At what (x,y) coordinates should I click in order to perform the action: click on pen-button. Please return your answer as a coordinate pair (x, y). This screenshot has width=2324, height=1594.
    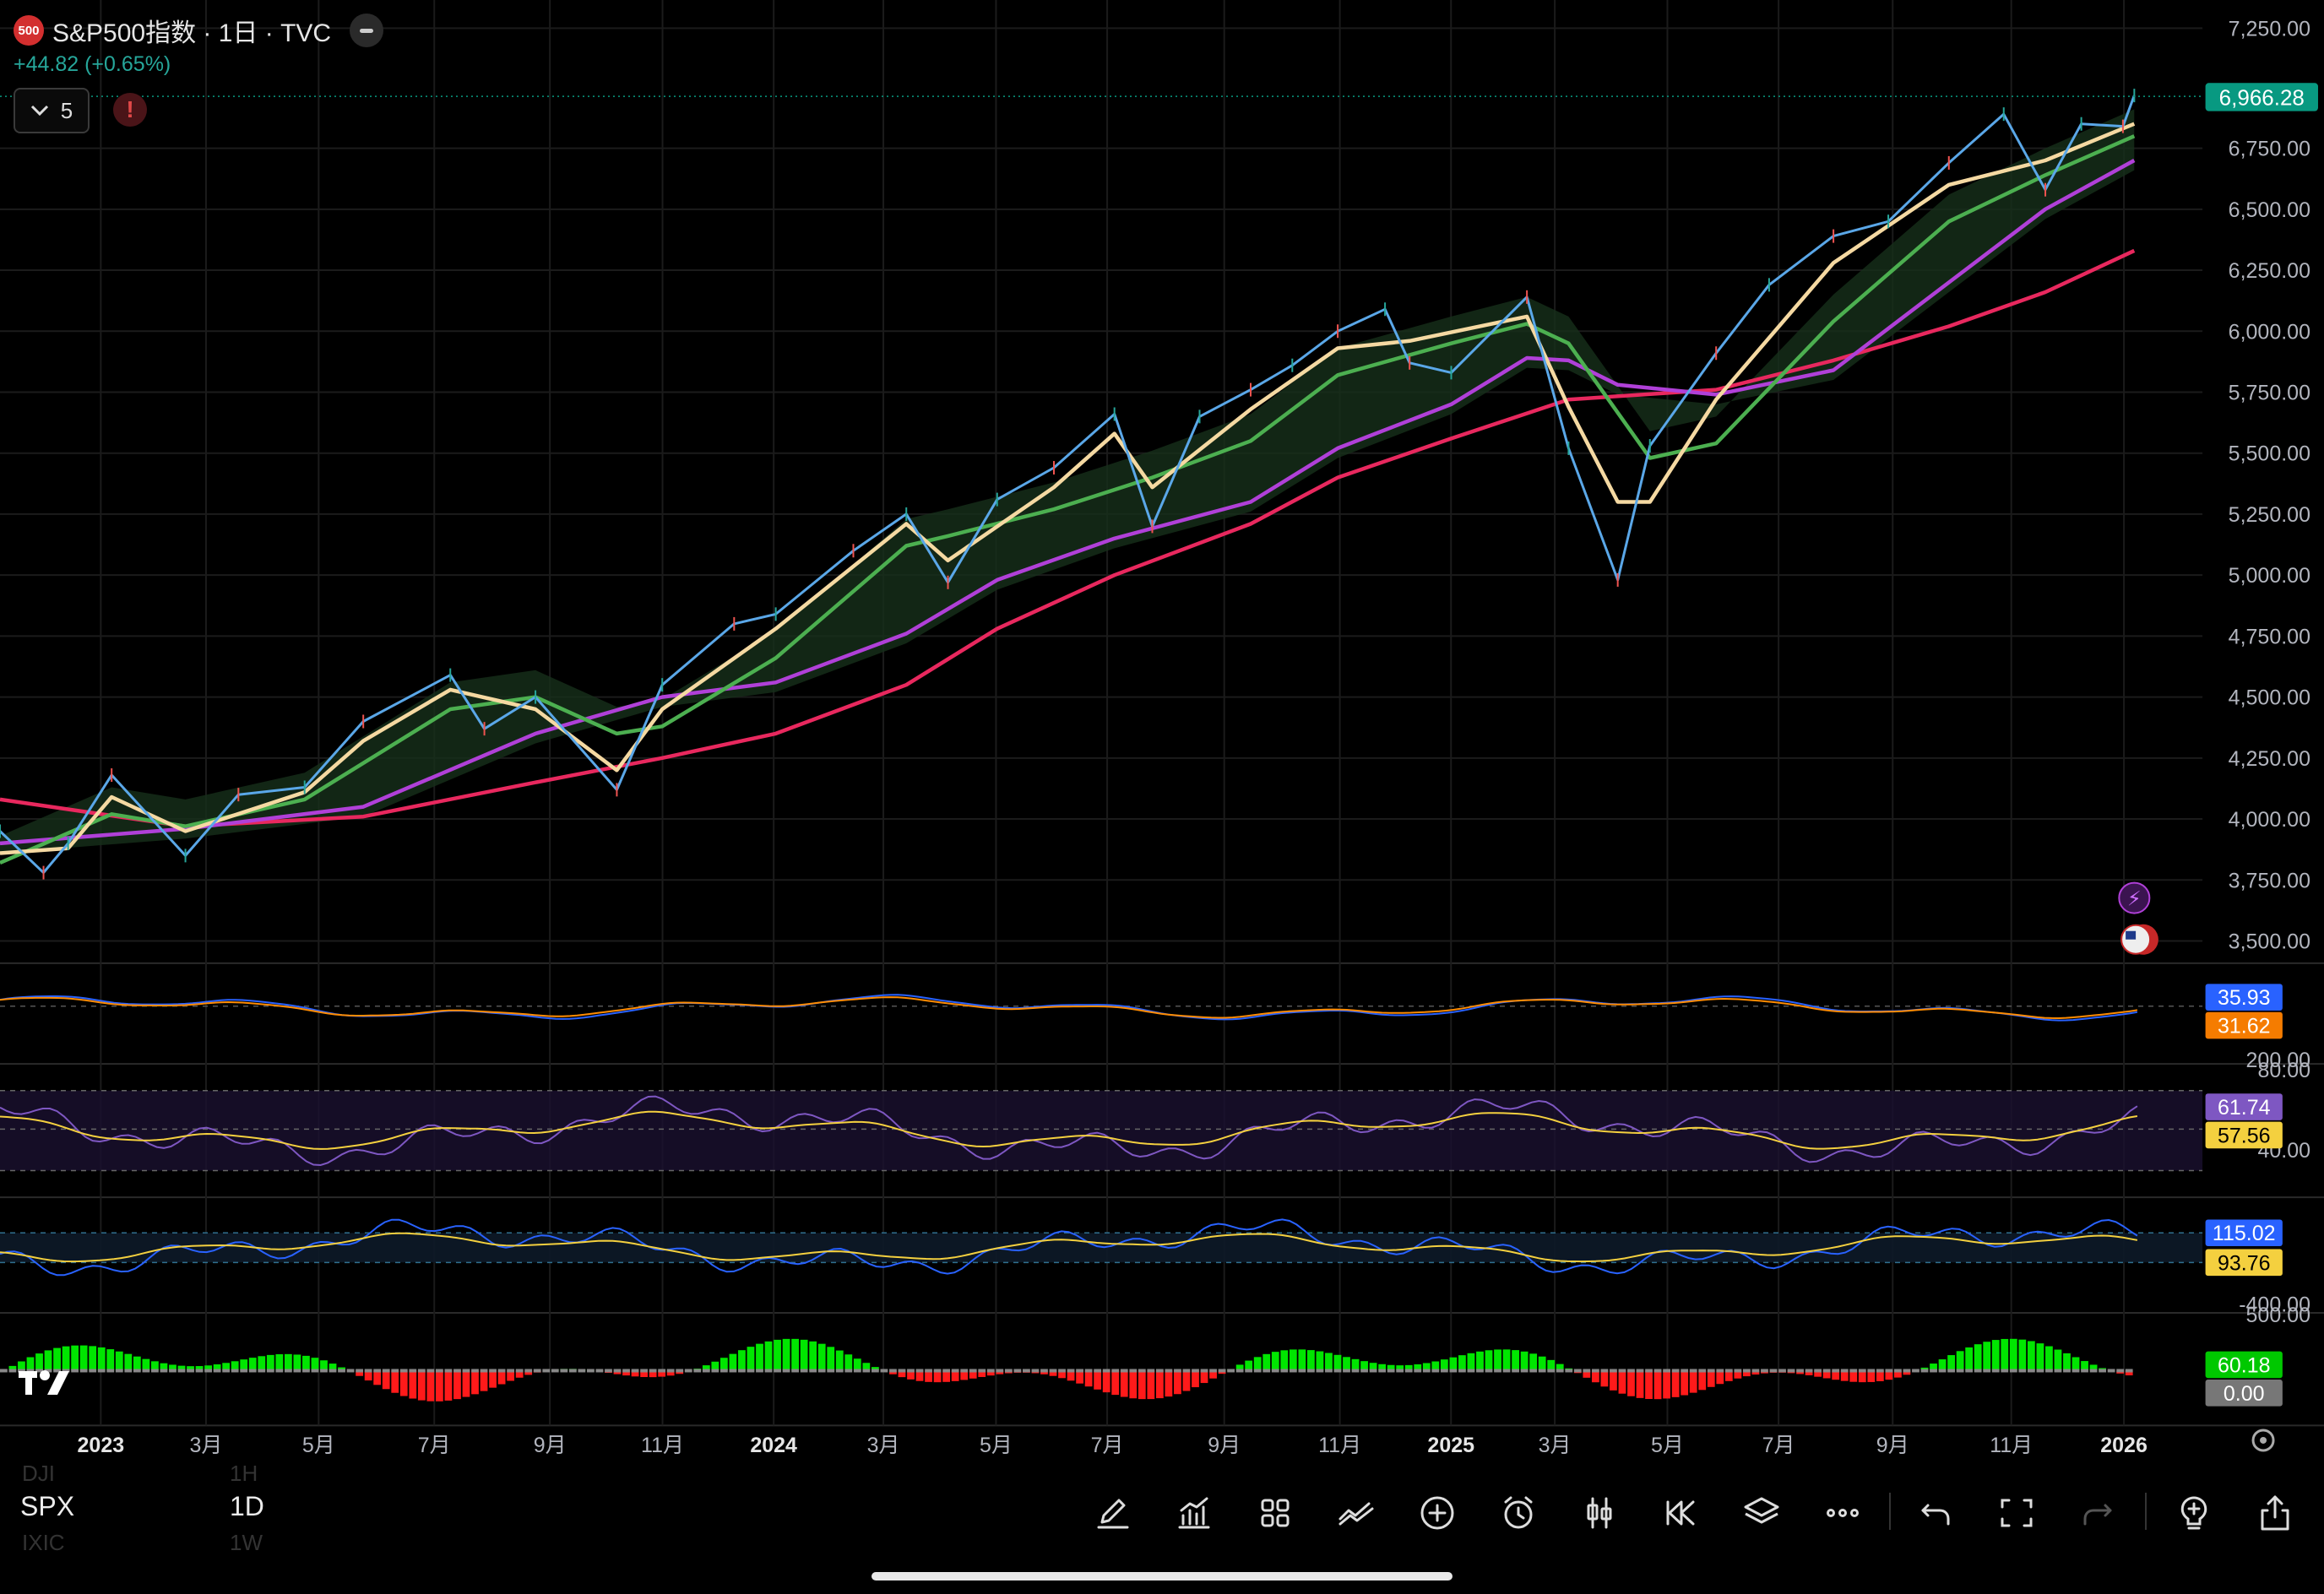
    Looking at the image, I should click on (1113, 1513).